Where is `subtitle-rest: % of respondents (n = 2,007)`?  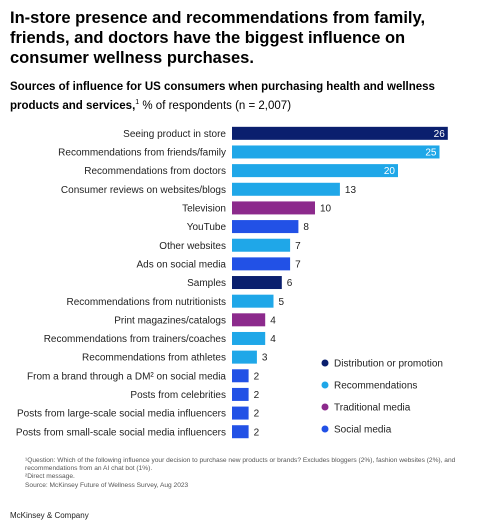
subtitle-rest: % of respondents (n = 2,007) is located at coordinates (215, 105).